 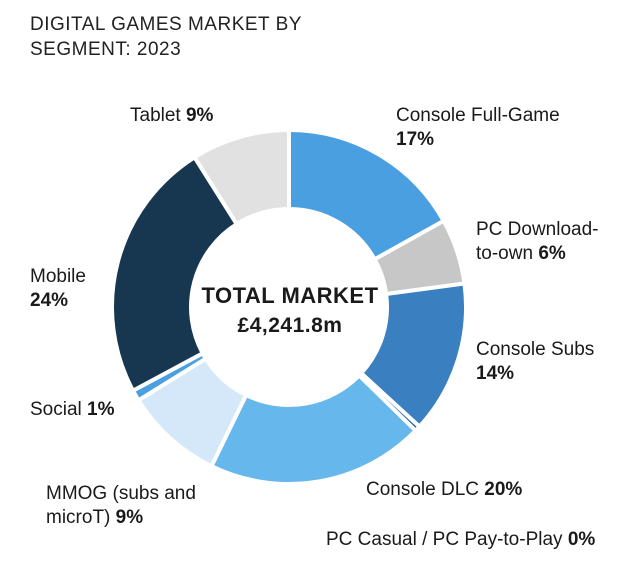 I want to click on label-social-name: Social, so click(x=56, y=409).